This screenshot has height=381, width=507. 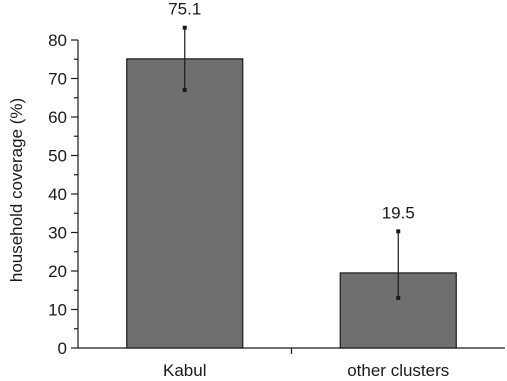 I want to click on bar, so click(x=398, y=310).